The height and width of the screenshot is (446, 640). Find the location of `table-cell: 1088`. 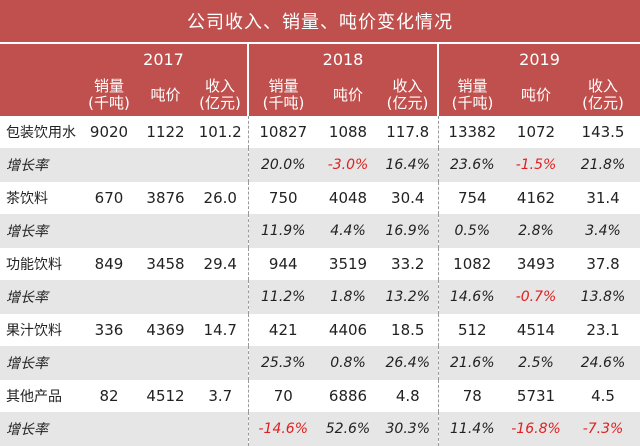

table-cell: 1088 is located at coordinates (348, 132).